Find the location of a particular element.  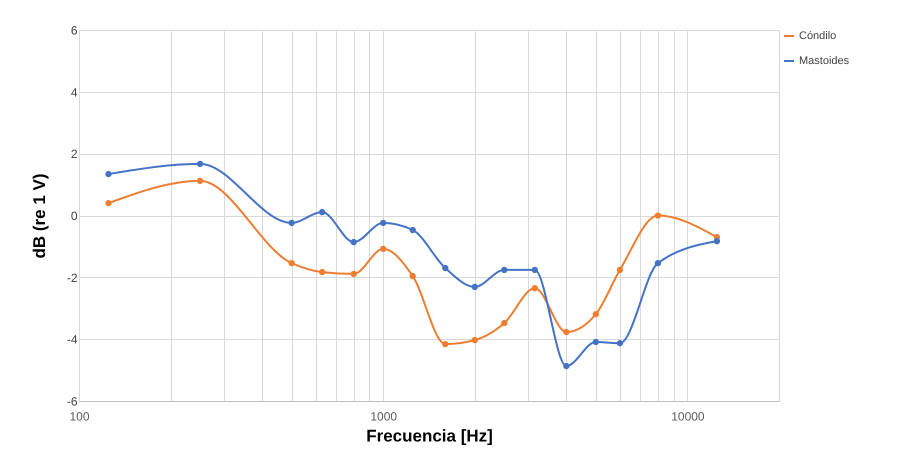

y-tick-label: 0 is located at coordinates (74, 216).